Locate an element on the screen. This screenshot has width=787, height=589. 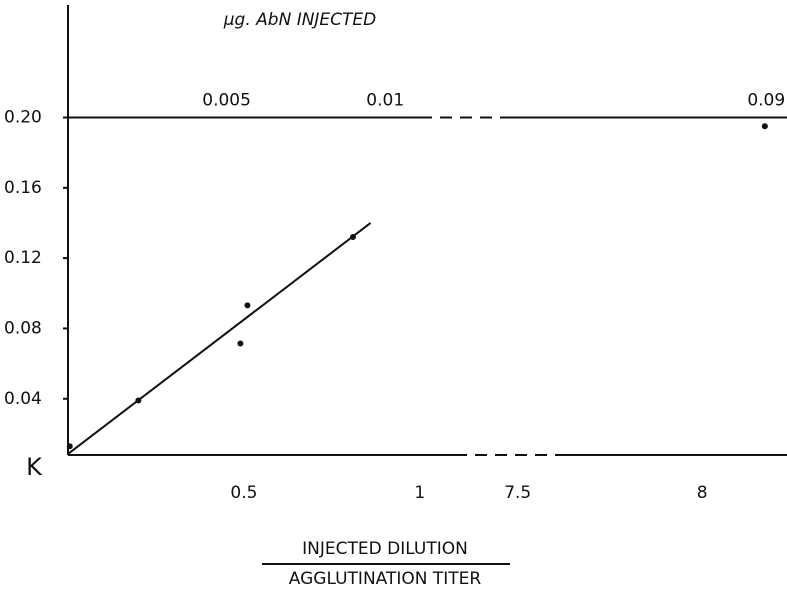
top-tick-label: 0.005 is located at coordinates (226, 101).